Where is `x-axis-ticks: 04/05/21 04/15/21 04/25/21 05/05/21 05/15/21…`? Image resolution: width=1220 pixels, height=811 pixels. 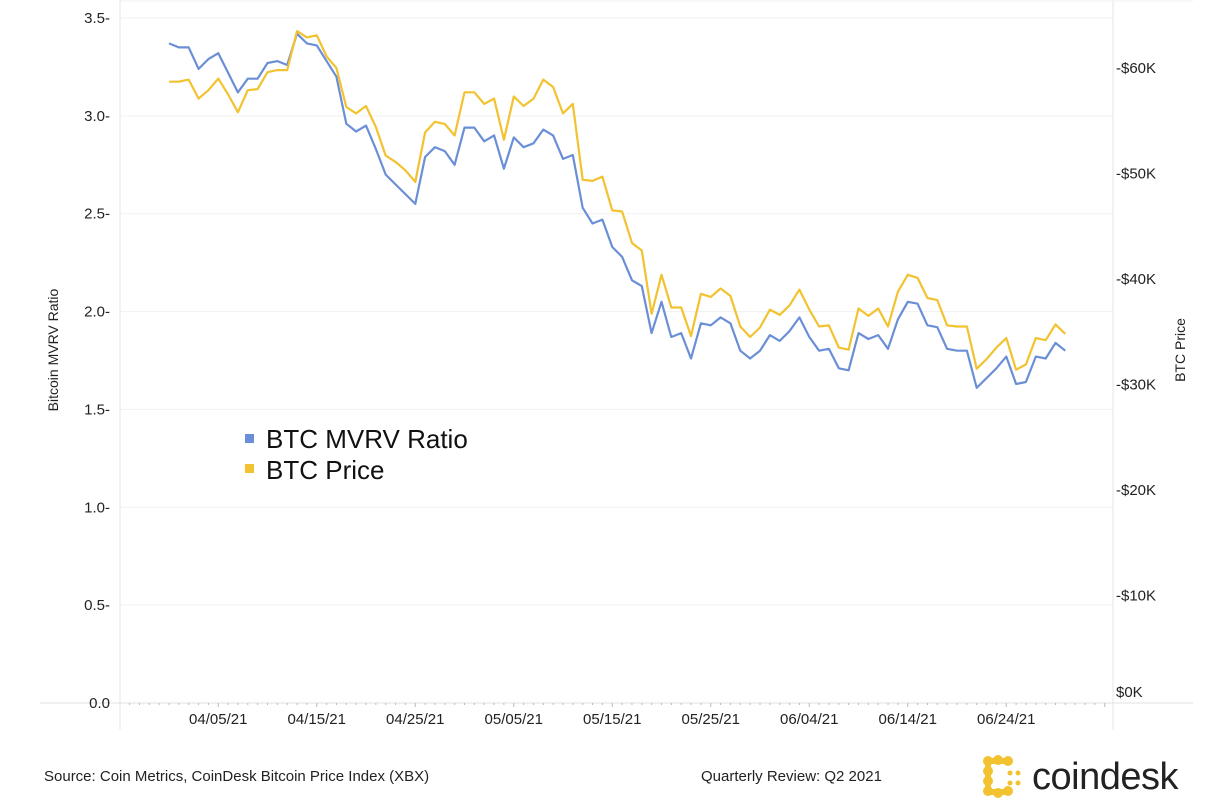
x-axis-ticks: 04/05/21 04/15/21 04/25/21 05/05/21 05/15/21… is located at coordinates (617, 715).